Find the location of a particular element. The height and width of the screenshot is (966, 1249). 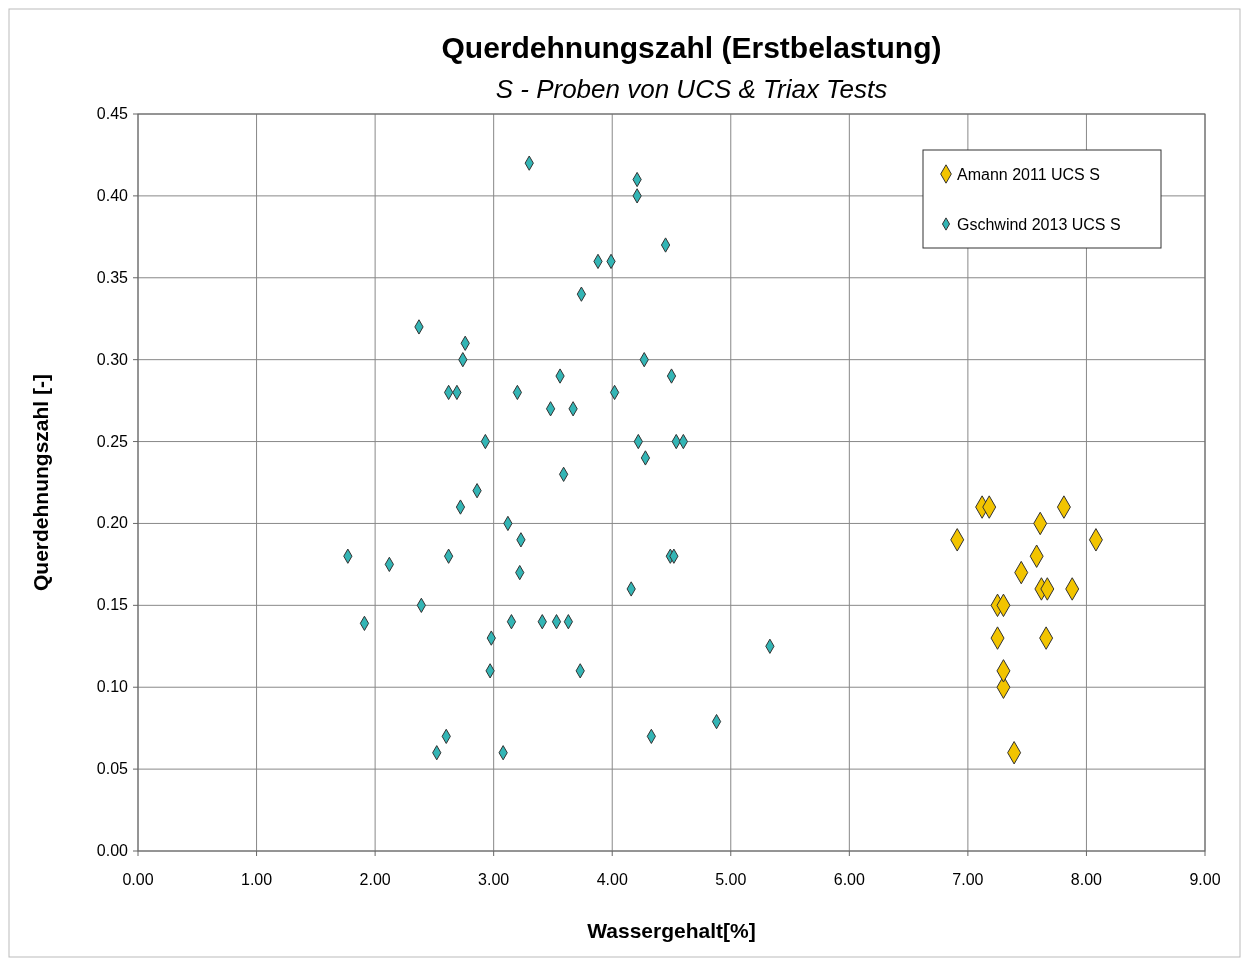

y-tick-label: 0.30 is located at coordinates (112, 359).